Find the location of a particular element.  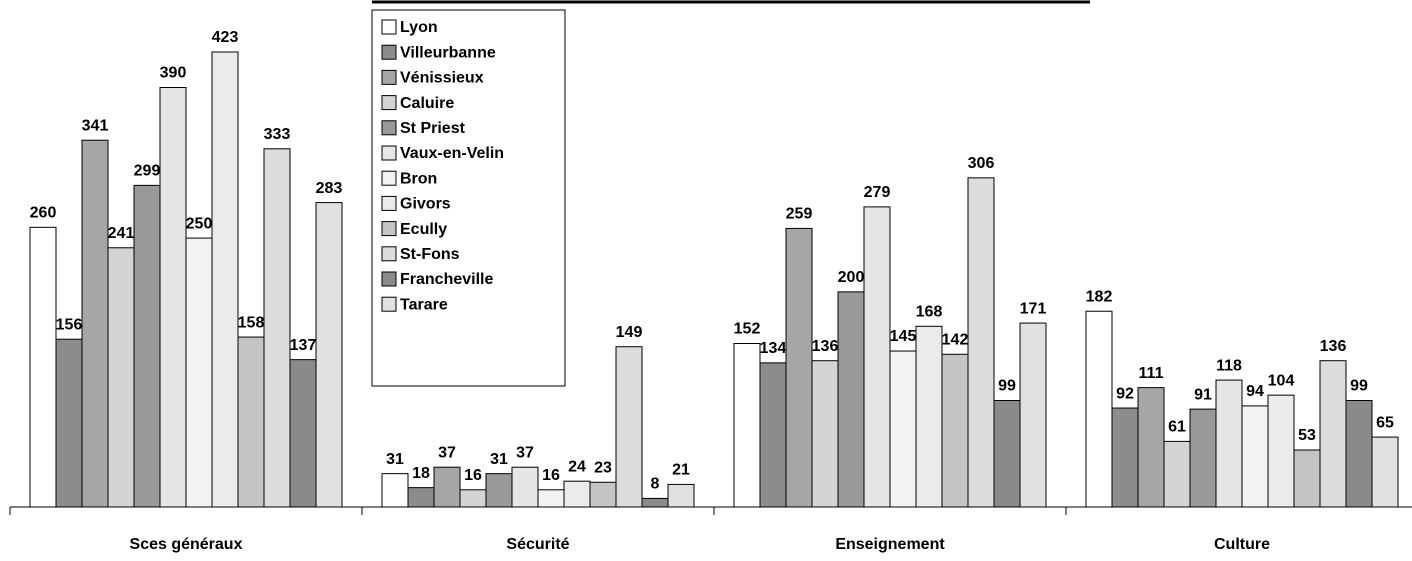

value-label: 299 is located at coordinates (147, 171).